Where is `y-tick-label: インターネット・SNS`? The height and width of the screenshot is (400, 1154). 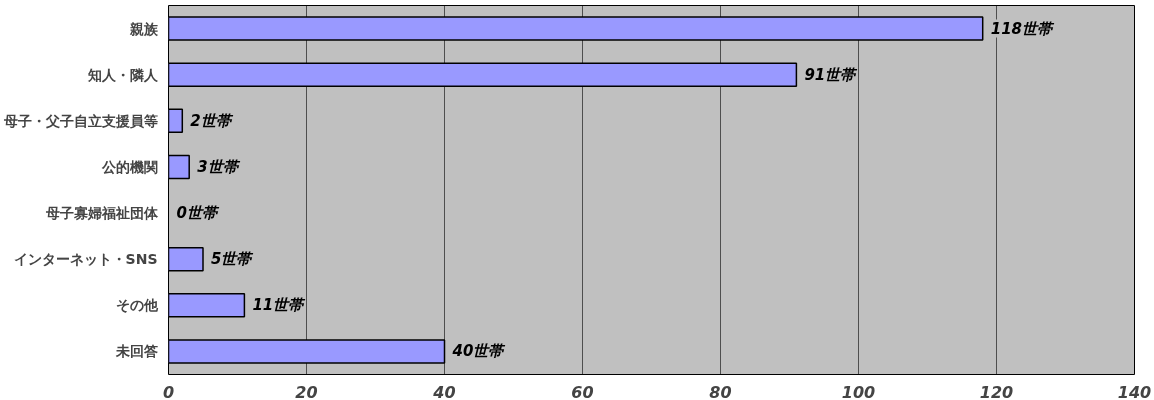
y-tick-label: インターネット・SNS is located at coordinates (85, 259).